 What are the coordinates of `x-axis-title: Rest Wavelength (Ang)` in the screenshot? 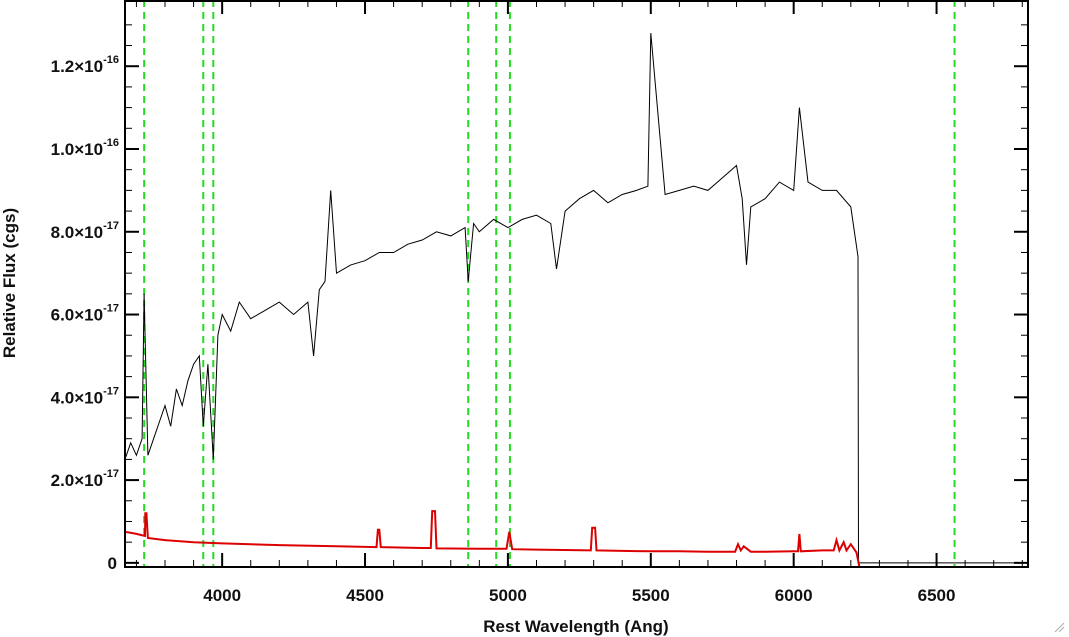 It's located at (575, 626).